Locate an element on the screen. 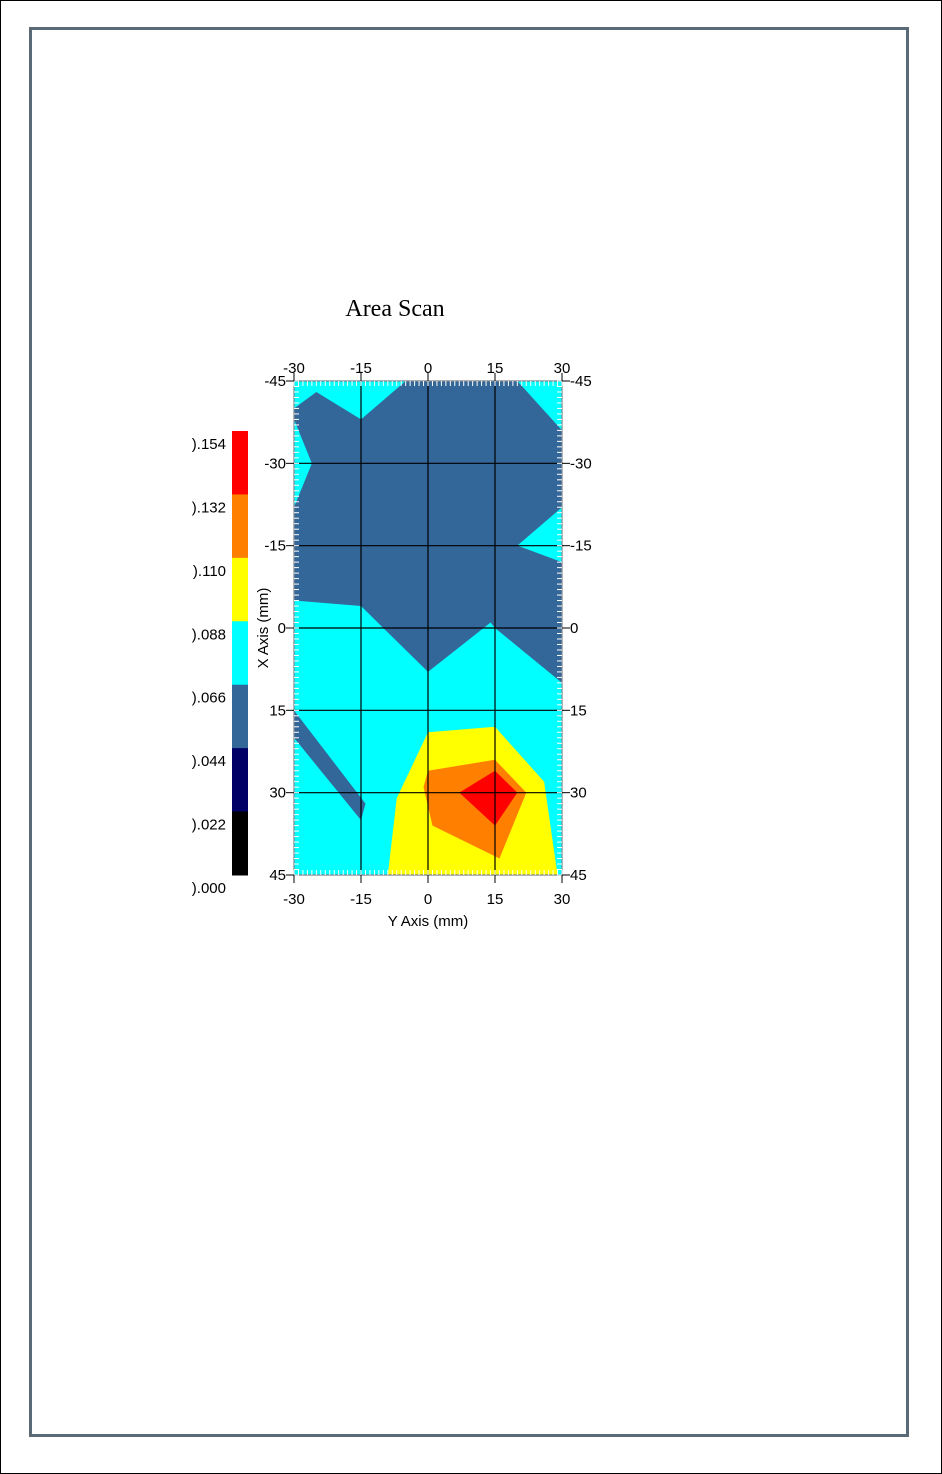 The width and height of the screenshot is (942, 1474). x-tick-label-bottom-4: 30 is located at coordinates (562, 899).